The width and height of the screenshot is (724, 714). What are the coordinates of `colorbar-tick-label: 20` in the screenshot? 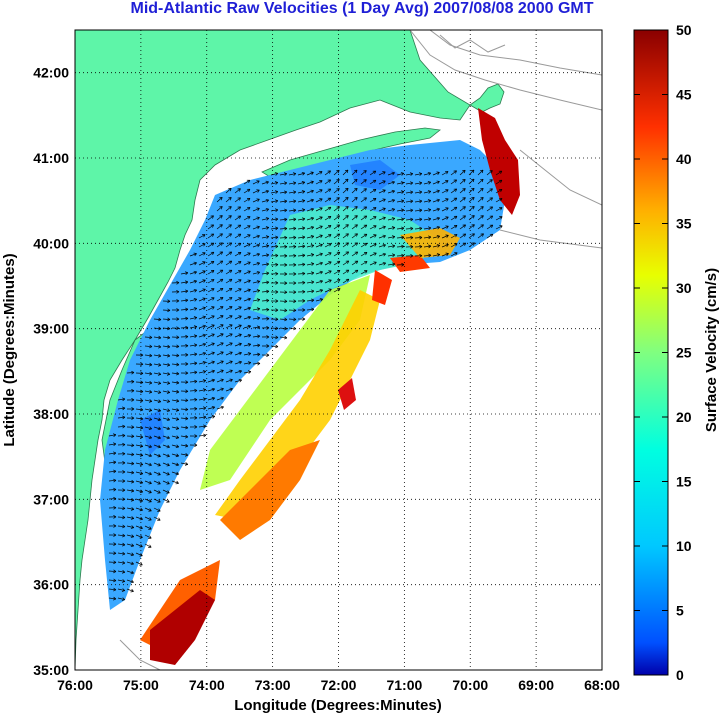 It's located at (684, 417).